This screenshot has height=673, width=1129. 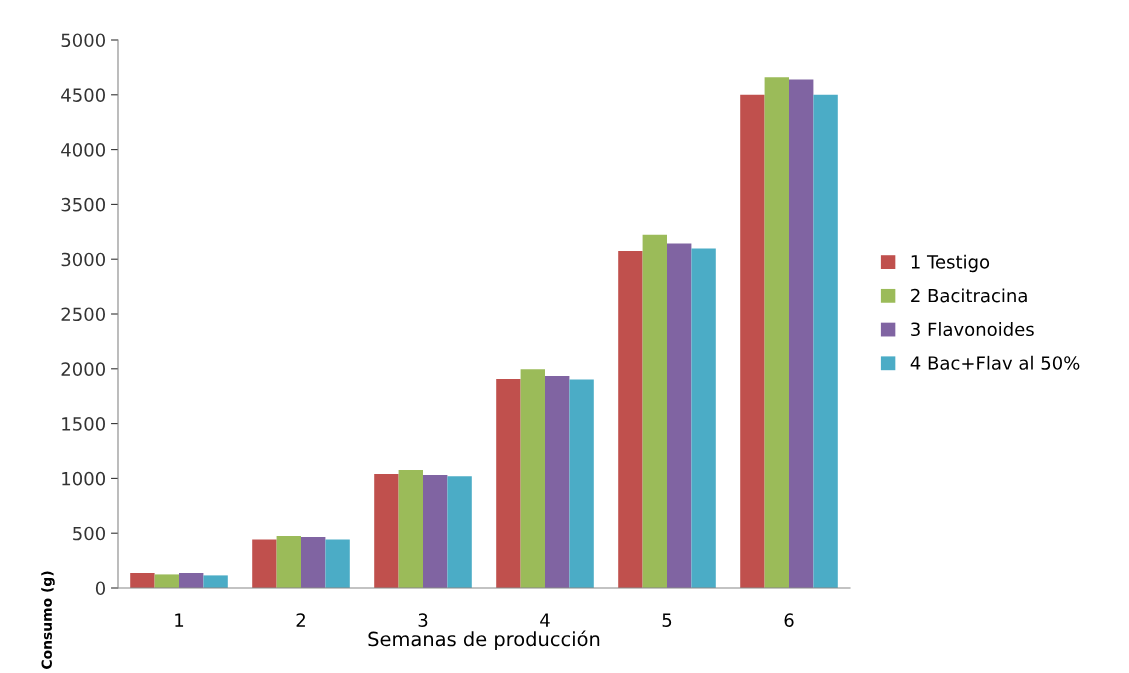 What do you see at coordinates (972, 329) in the screenshot?
I see `legend-label: 3 Flavonoides` at bounding box center [972, 329].